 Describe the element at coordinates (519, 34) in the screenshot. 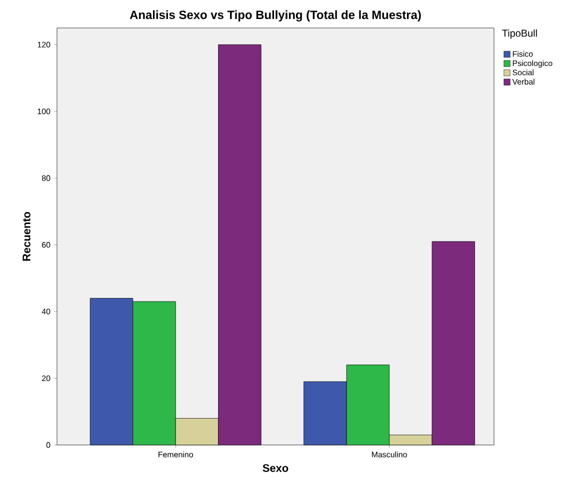

I see `legend-title: TipoBull` at that location.